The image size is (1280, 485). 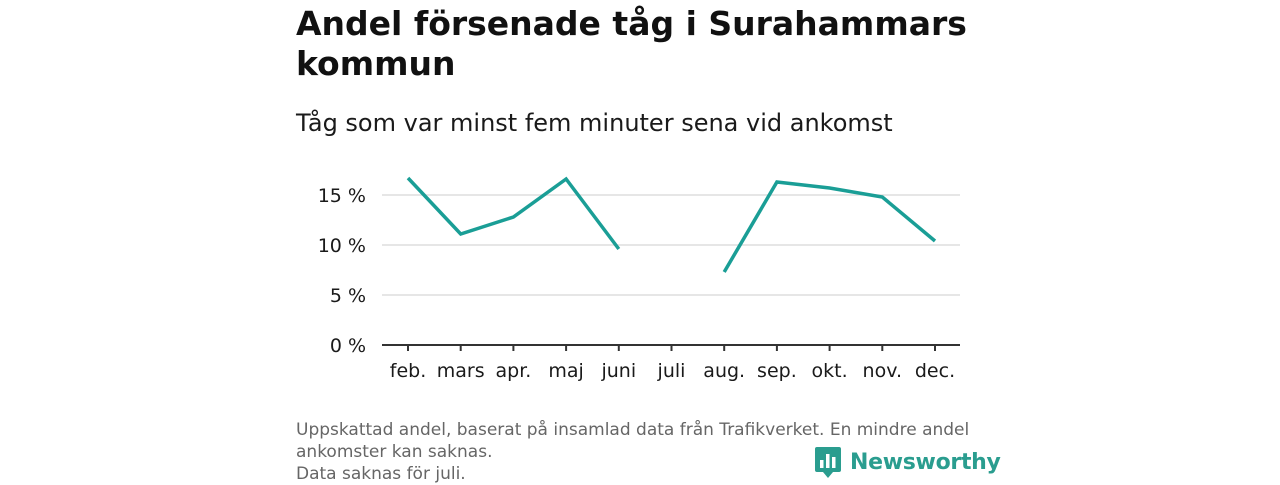 I want to click on y-tick-label: 15 %, so click(x=342, y=196).